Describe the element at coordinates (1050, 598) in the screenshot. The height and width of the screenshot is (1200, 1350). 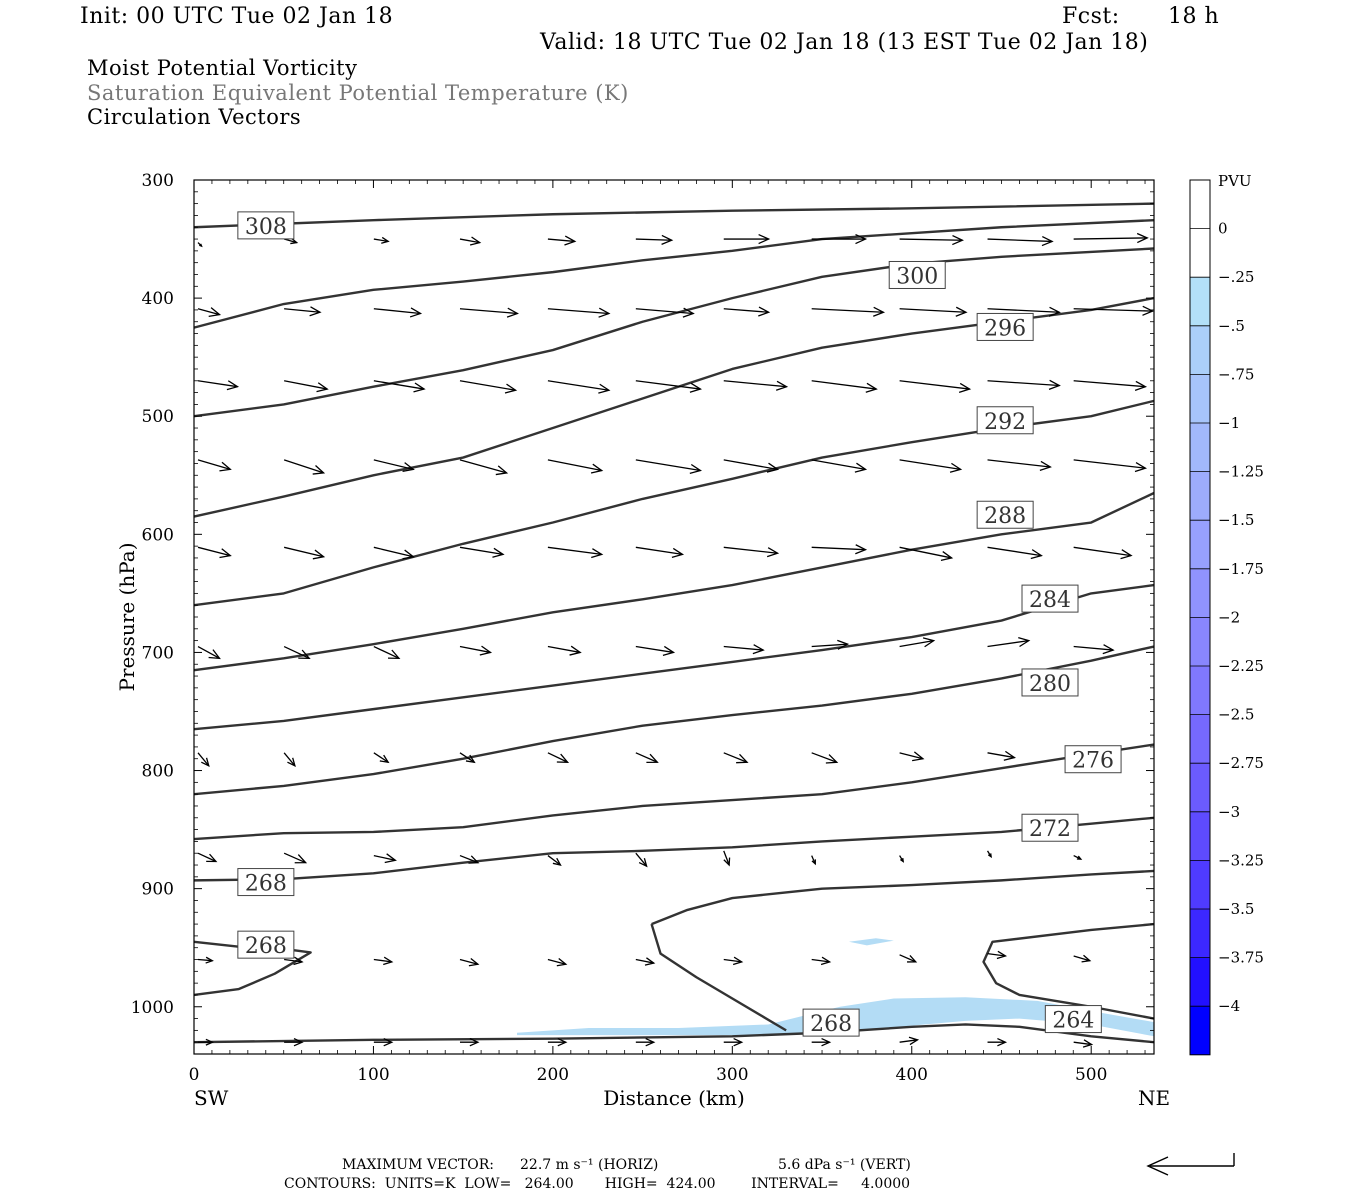
I see `contour-label-284: 284` at that location.